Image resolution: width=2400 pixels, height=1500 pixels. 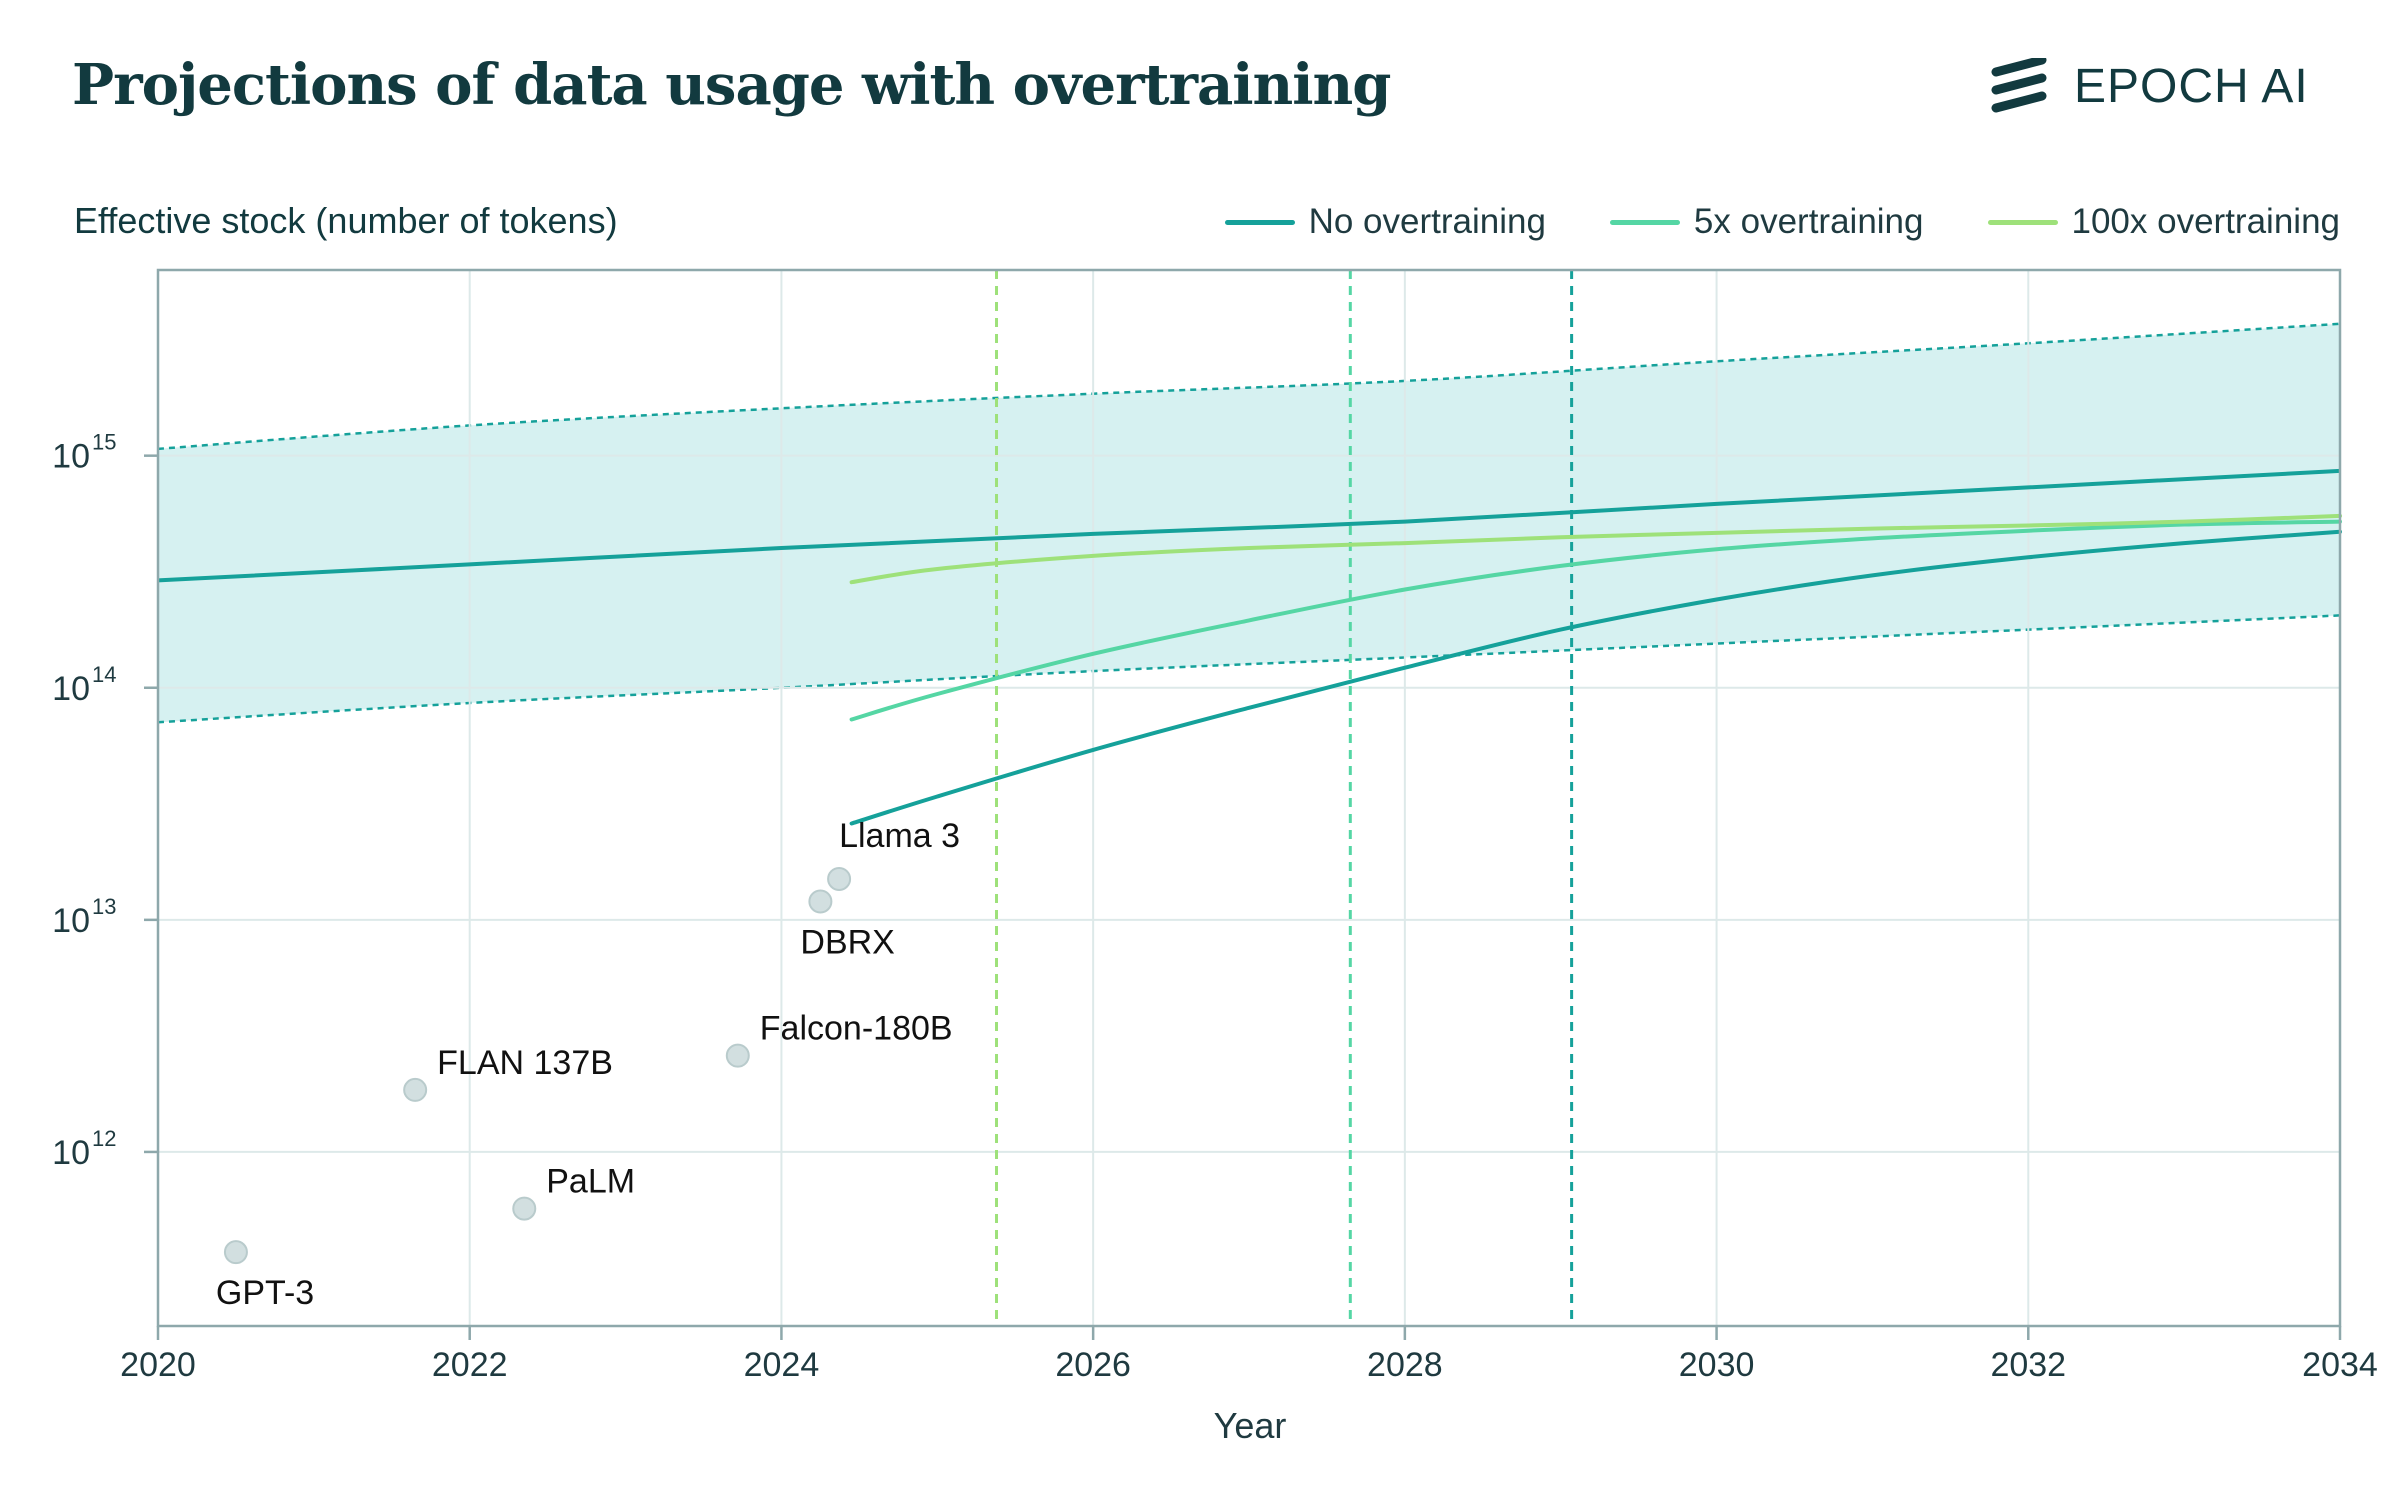 What do you see at coordinates (1249, 669) in the screenshot?
I see `stock-band-lower-line` at bounding box center [1249, 669].